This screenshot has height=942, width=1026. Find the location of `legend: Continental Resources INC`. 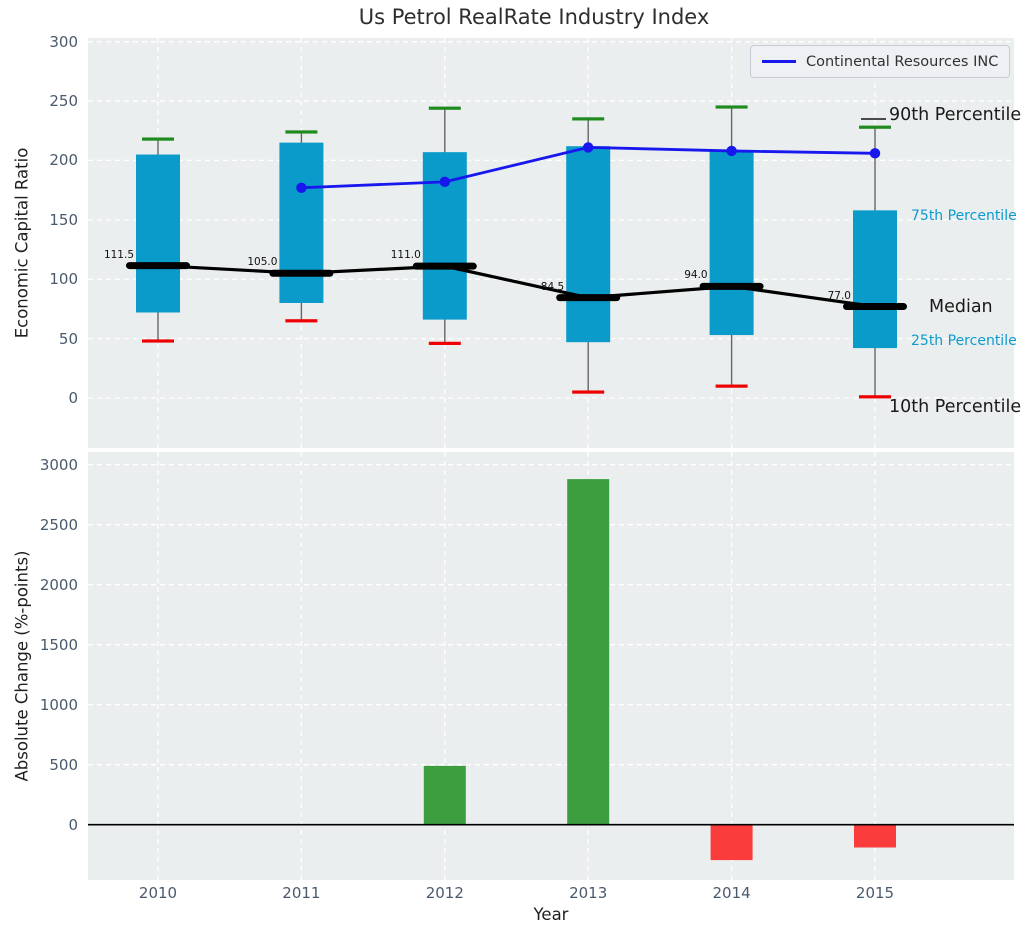

legend: Continental Resources INC is located at coordinates (880, 61).